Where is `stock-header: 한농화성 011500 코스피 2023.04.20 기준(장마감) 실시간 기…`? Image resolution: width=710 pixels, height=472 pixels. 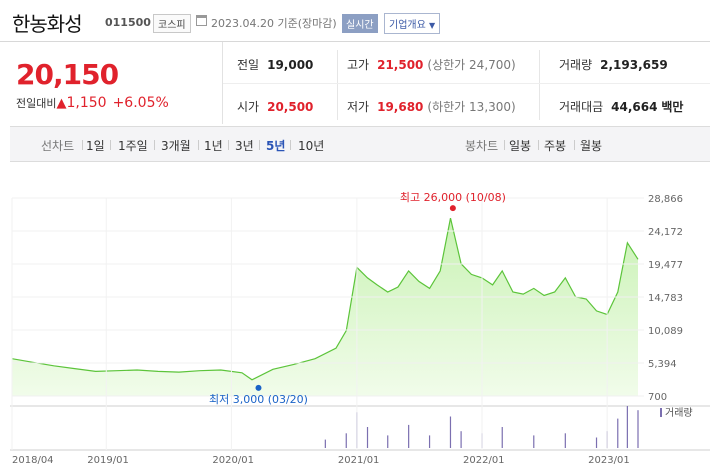 stock-header: 한농화성 011500 코스피 2023.04.20 기준(장마감) 실시간 기… is located at coordinates (355, 21).